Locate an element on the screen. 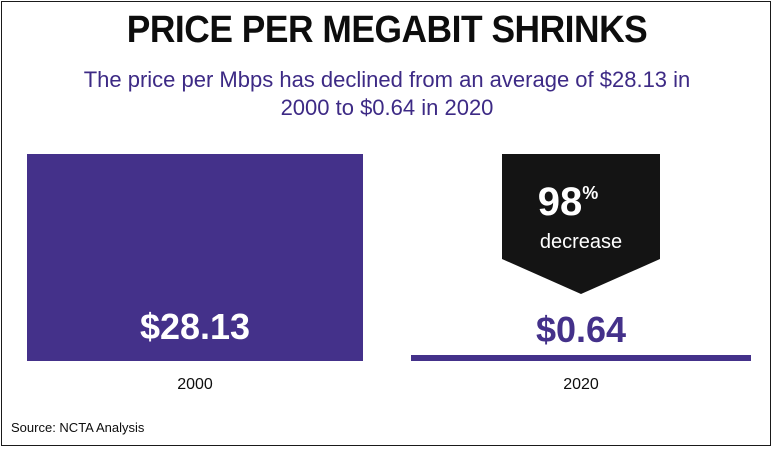 This screenshot has height=449, width=774. source-note: Source: NCTA Analysis is located at coordinates (78, 427).